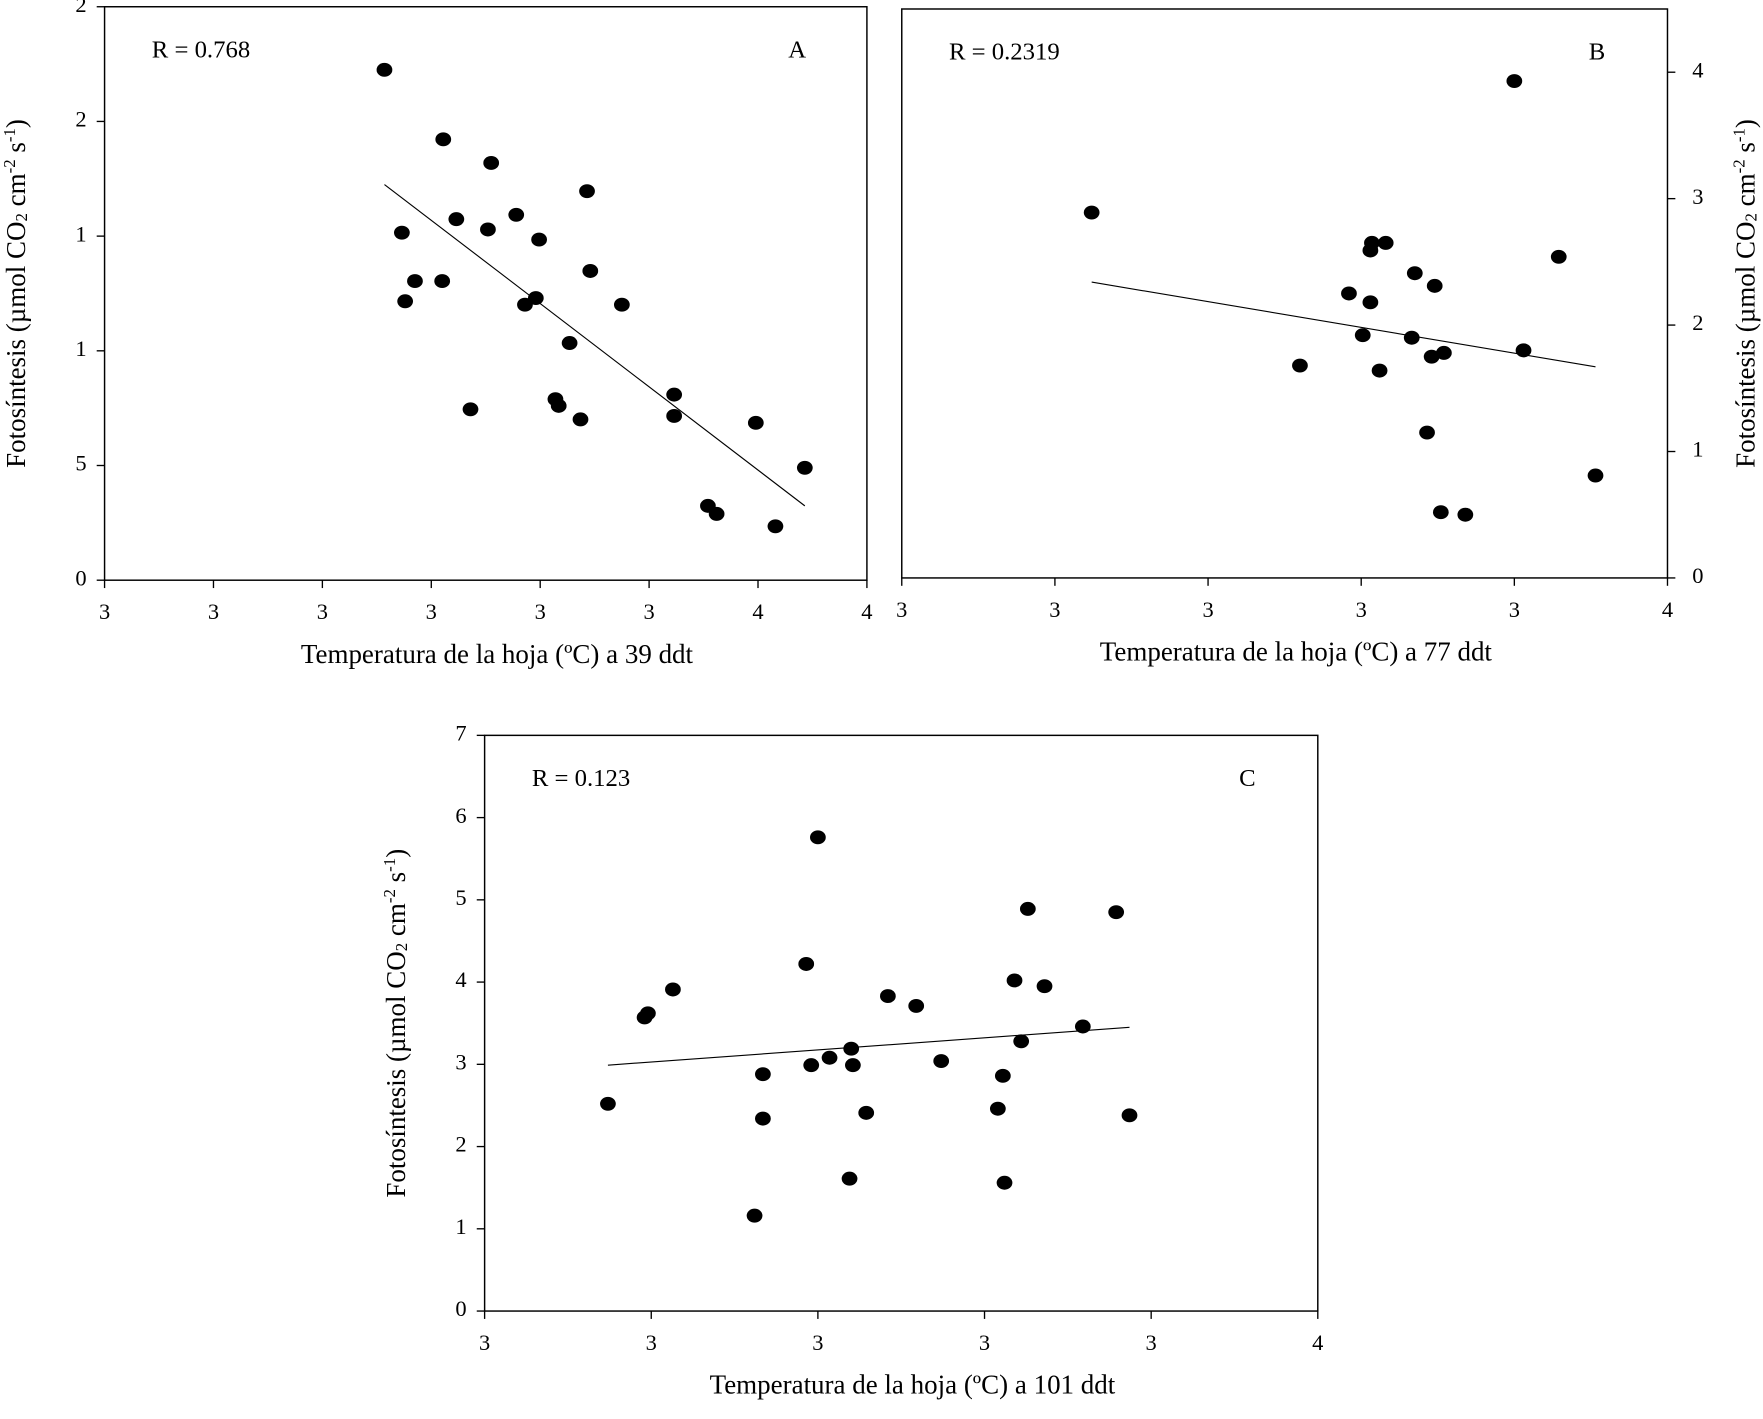  I want to click on y-axis-title: Fotosíntesis (µmol CO2 cm-2 s-1), so click(395, 1023).